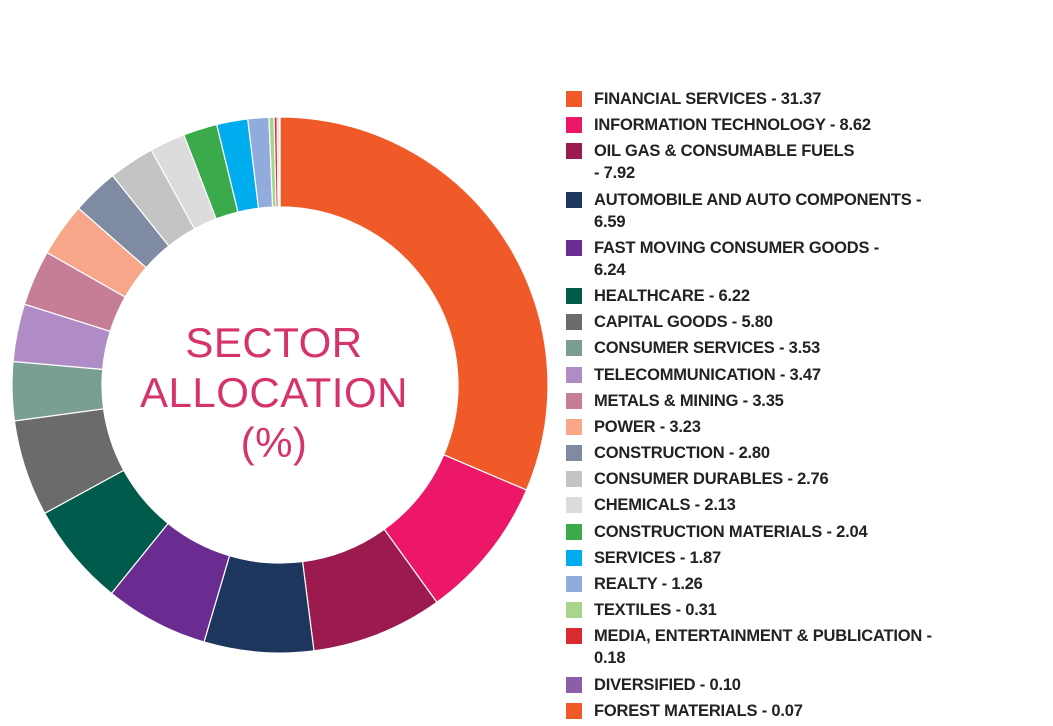 Image resolution: width=1053 pixels, height=726 pixels. I want to click on donut-center-title: SECTOR ALLOCATION (%), so click(274, 393).